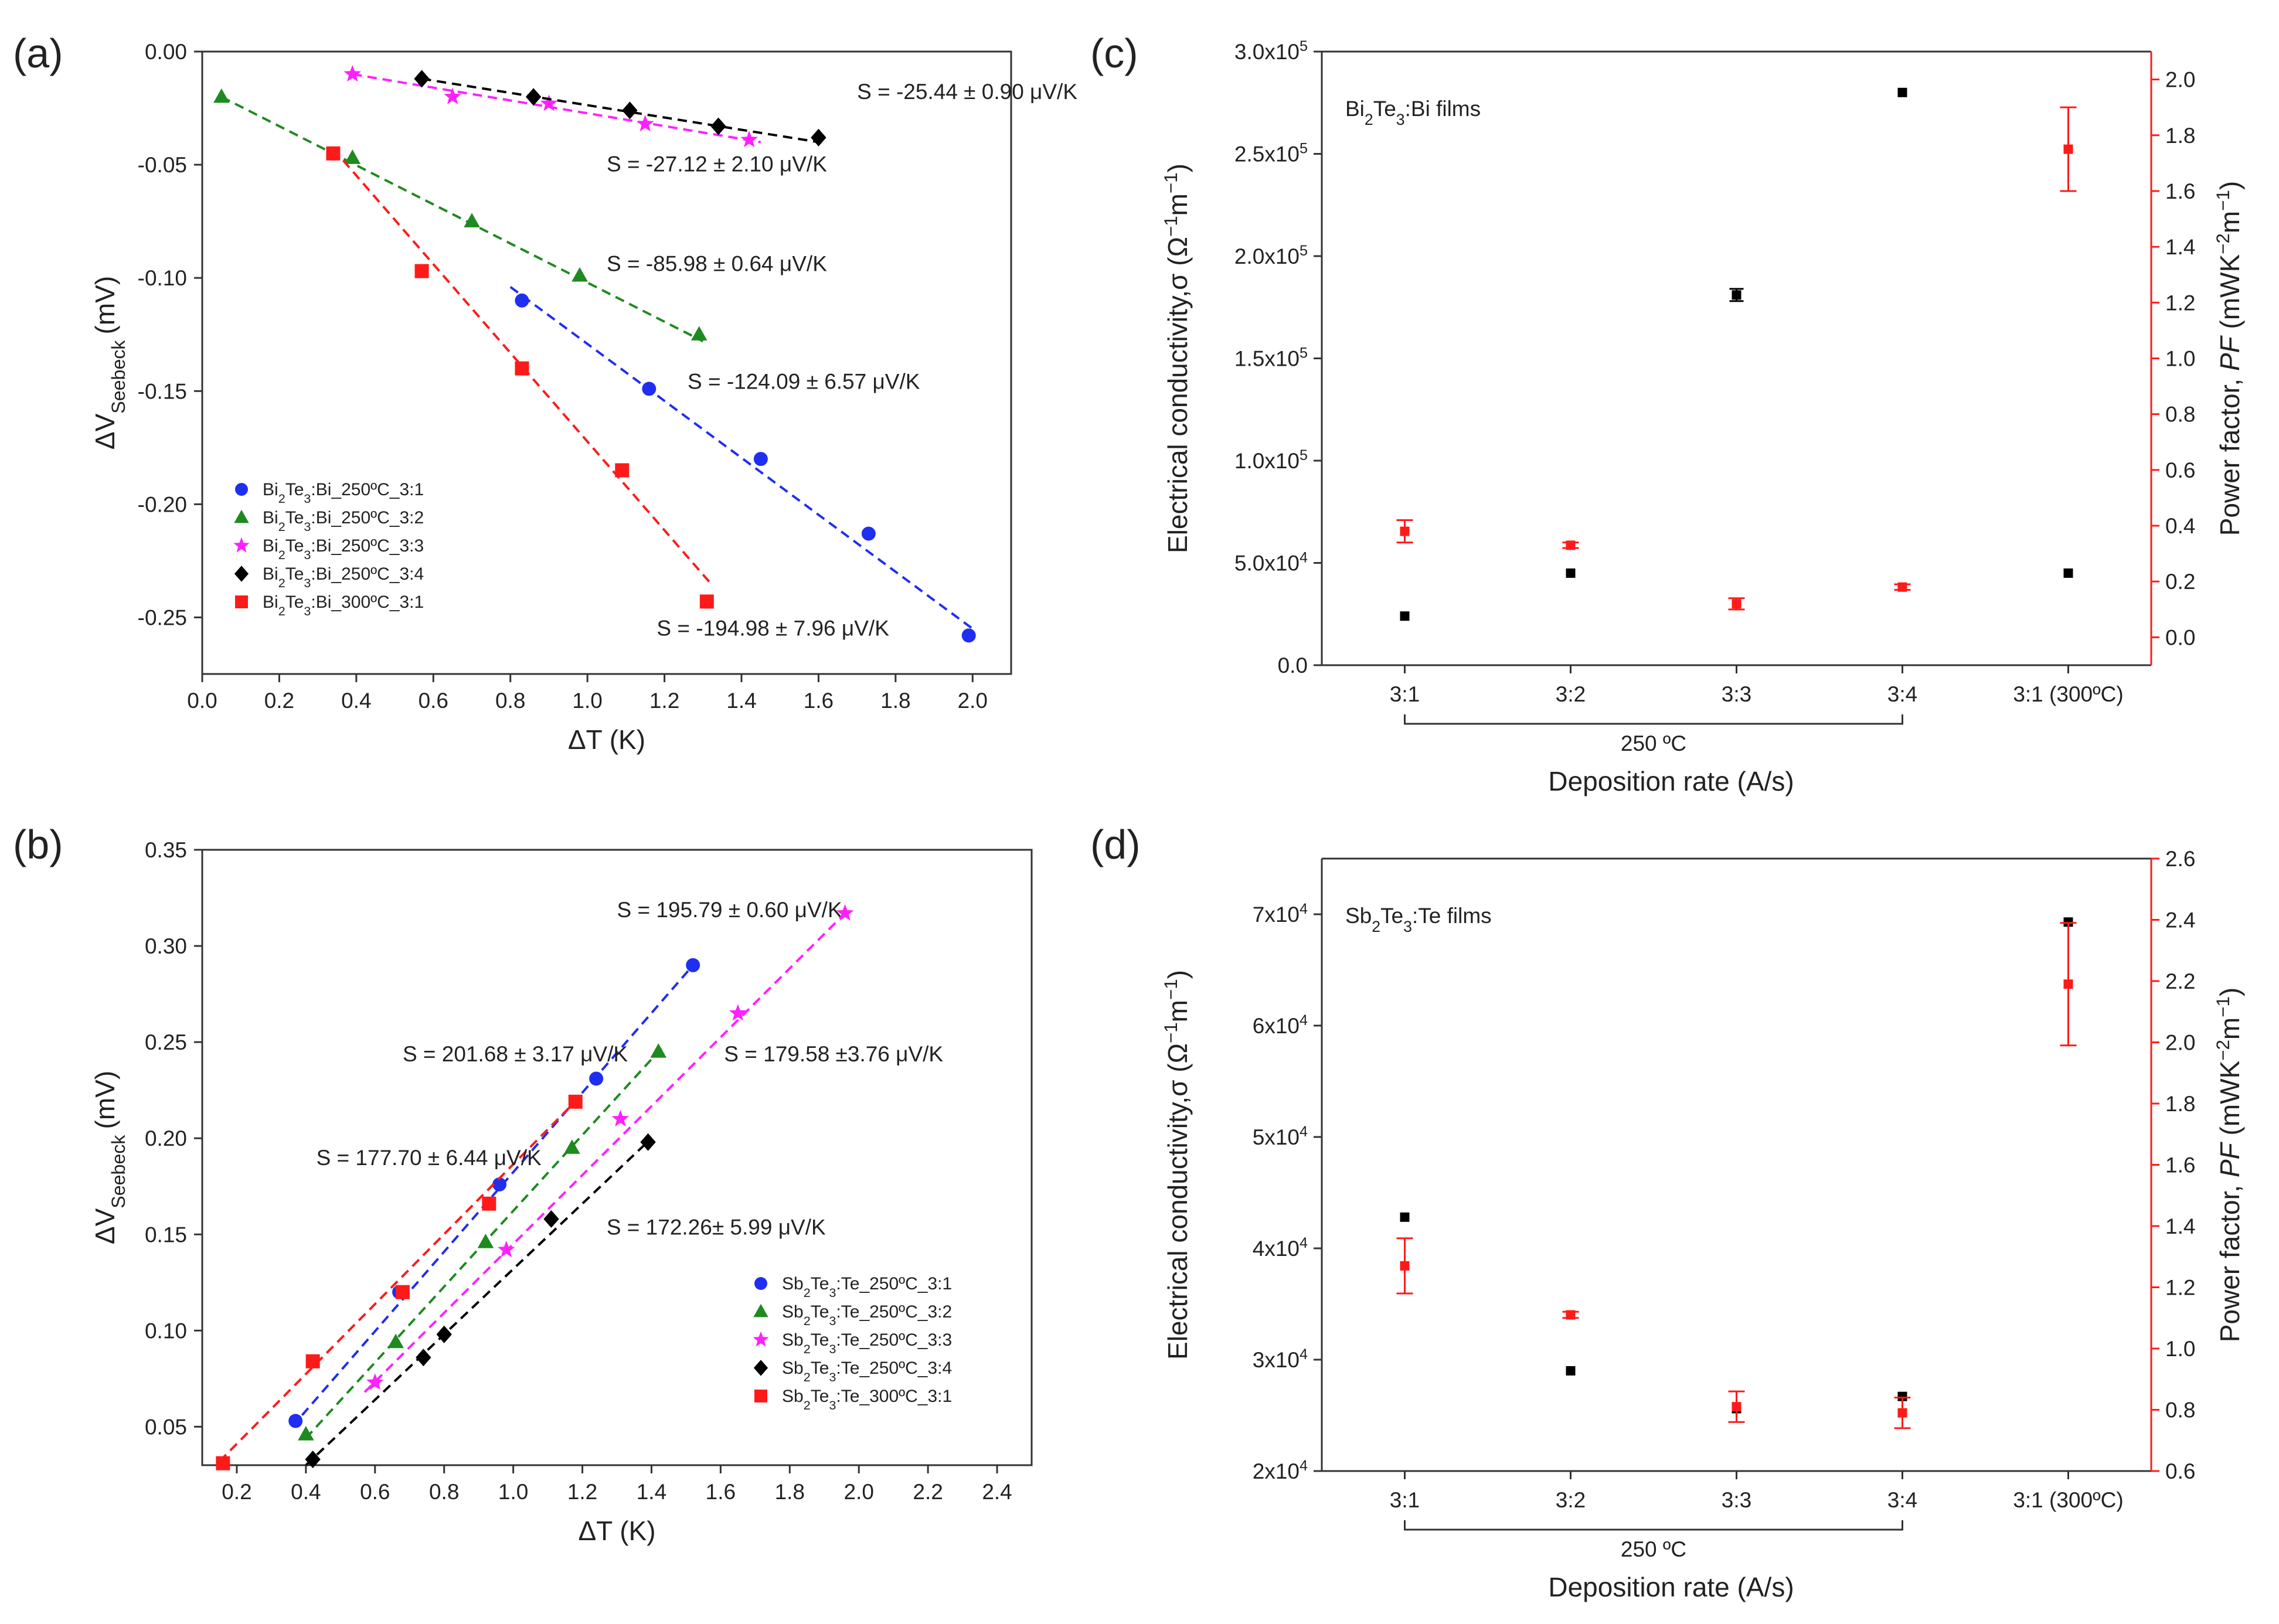  Describe the element at coordinates (1276, 1249) in the screenshot. I see `tick-mantissa: 4x10` at that location.